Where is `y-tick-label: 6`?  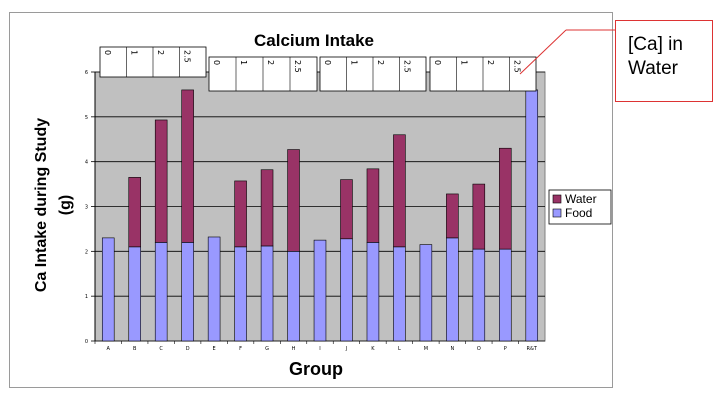
y-tick-label: 6 is located at coordinates (86, 73).